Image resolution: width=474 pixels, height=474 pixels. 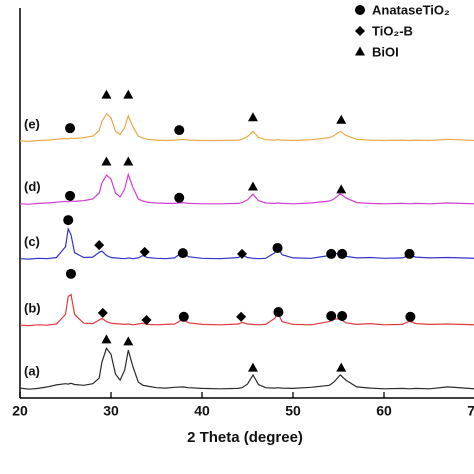 What do you see at coordinates (385, 51) in the screenshot?
I see `legend-label: BiOI` at bounding box center [385, 51].